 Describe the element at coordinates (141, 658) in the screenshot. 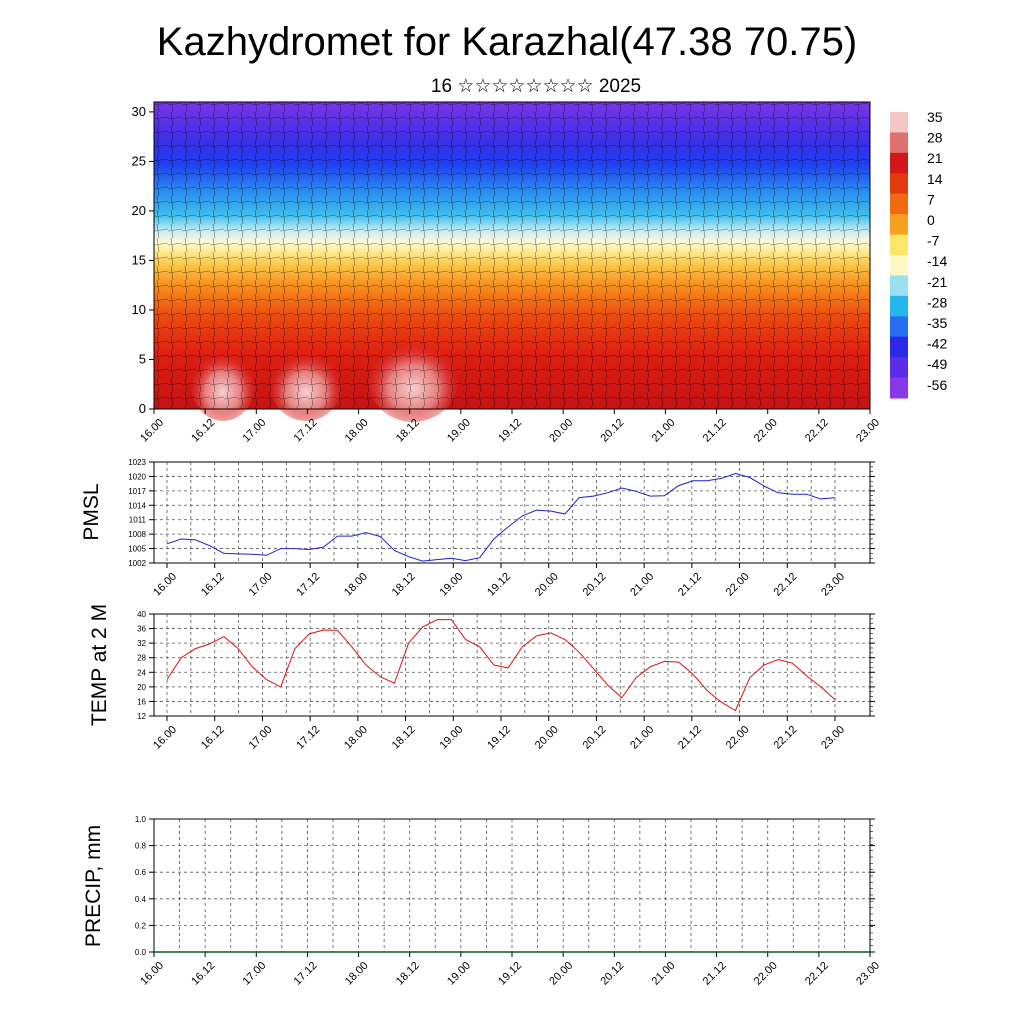

I see `y-tick-label: 28` at that location.